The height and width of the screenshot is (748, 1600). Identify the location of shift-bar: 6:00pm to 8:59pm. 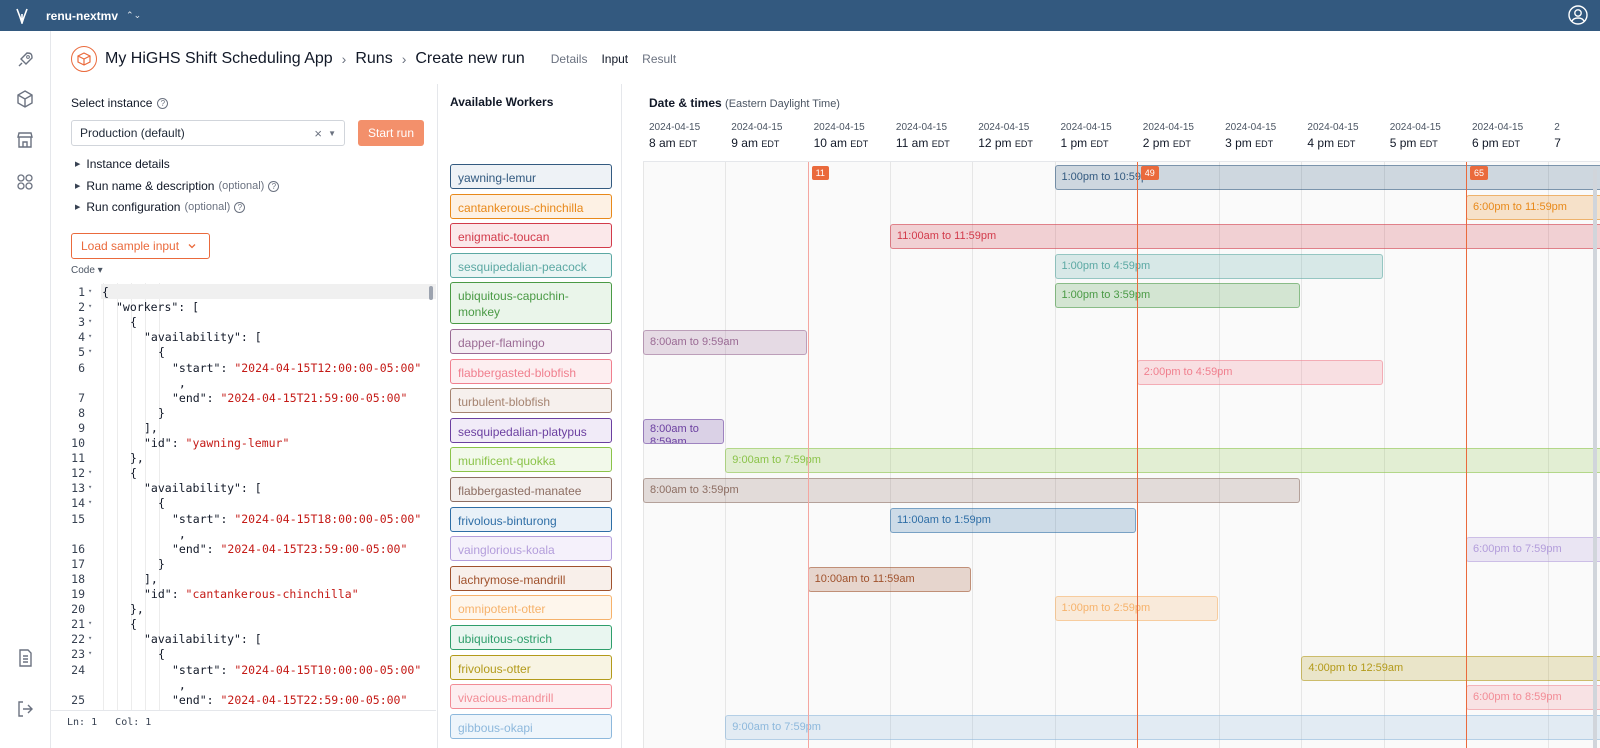
(1533, 698).